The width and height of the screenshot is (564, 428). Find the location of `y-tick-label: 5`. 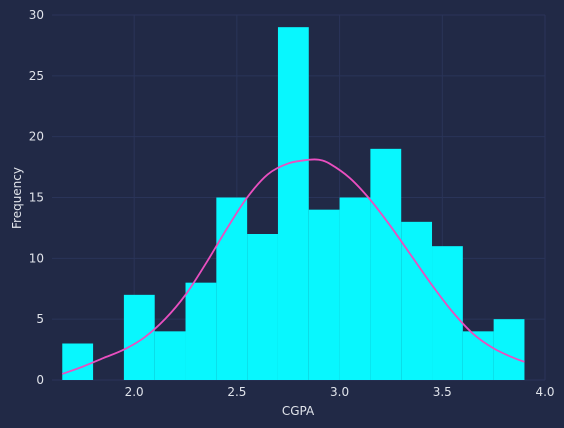

y-tick-label: 5 is located at coordinates (40, 319).